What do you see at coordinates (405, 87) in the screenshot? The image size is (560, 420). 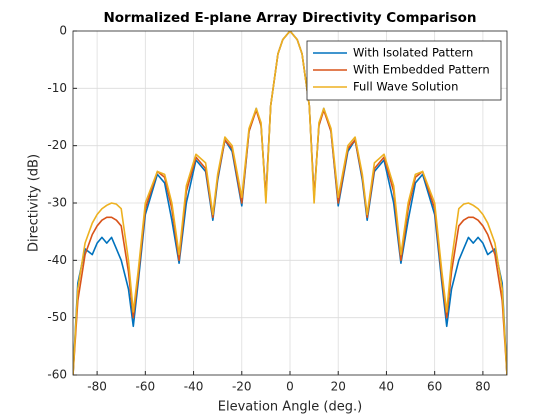 I see `legend-label: Full Wave Solution` at bounding box center [405, 87].